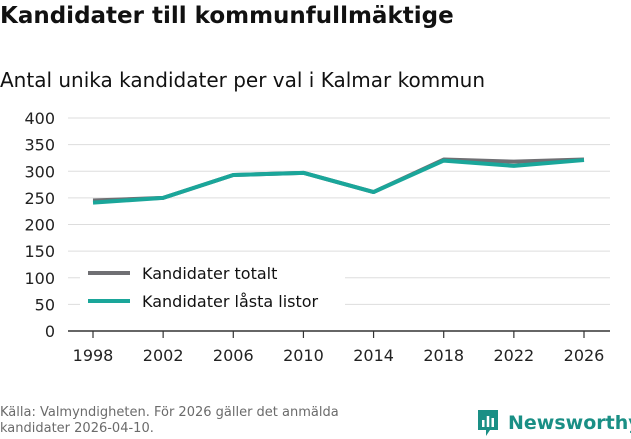  Describe the element at coordinates (39, 171) in the screenshot. I see `y-tick-label: 300` at that location.